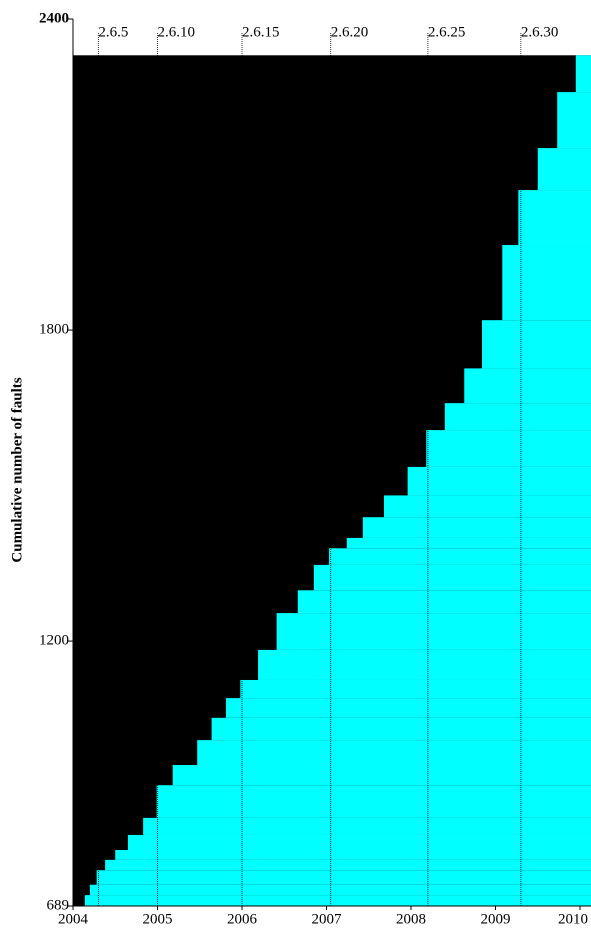 The image size is (591, 930). I want to click on x-tick-label: 2006, so click(242, 919).